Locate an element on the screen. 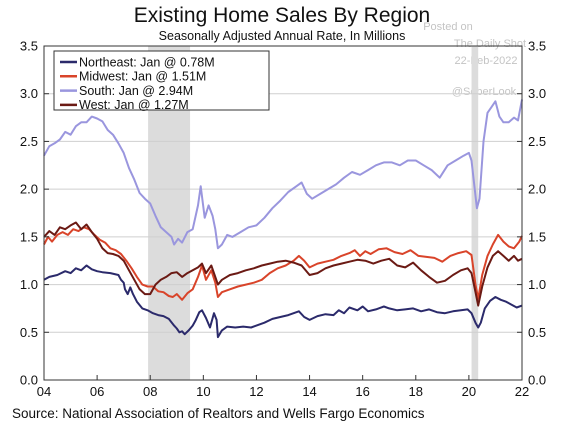  y-tick-label-right-6: 3.0 is located at coordinates (537, 93).